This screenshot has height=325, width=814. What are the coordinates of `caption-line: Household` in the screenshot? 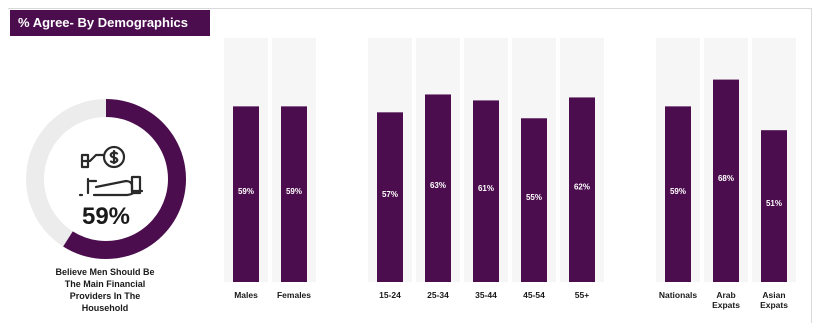 It's located at (105, 308).